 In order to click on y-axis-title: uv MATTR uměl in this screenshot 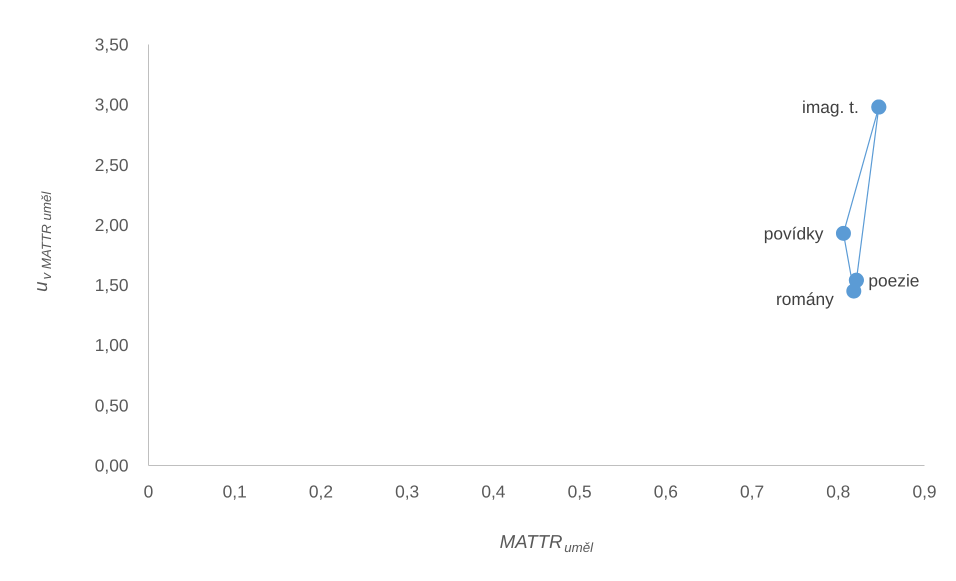, I will do `click(42, 241)`.